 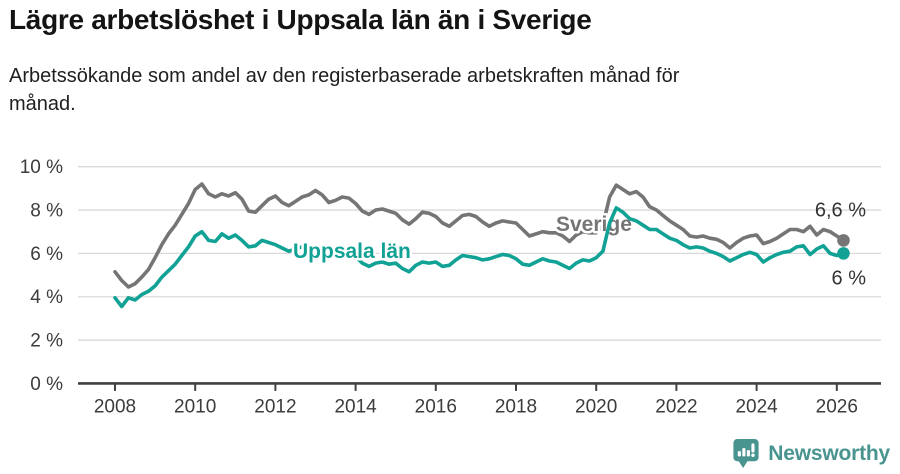 What do you see at coordinates (837, 406) in the screenshot?
I see `x-axis-label: 2026` at bounding box center [837, 406].